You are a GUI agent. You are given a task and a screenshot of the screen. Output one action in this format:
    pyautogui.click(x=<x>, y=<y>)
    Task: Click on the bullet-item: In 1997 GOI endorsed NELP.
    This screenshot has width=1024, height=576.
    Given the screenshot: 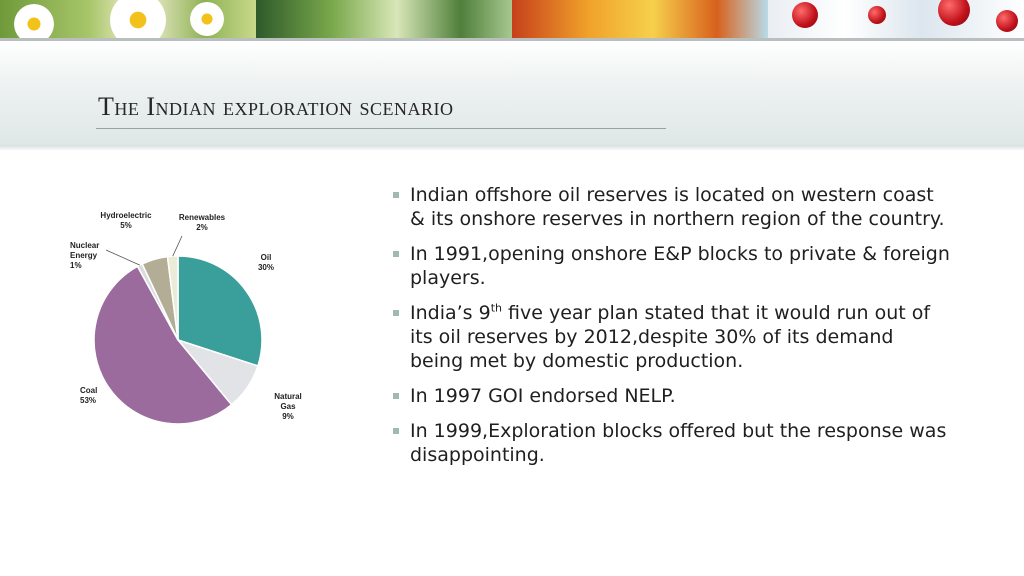 What is the action you would take?
    pyautogui.click(x=670, y=396)
    